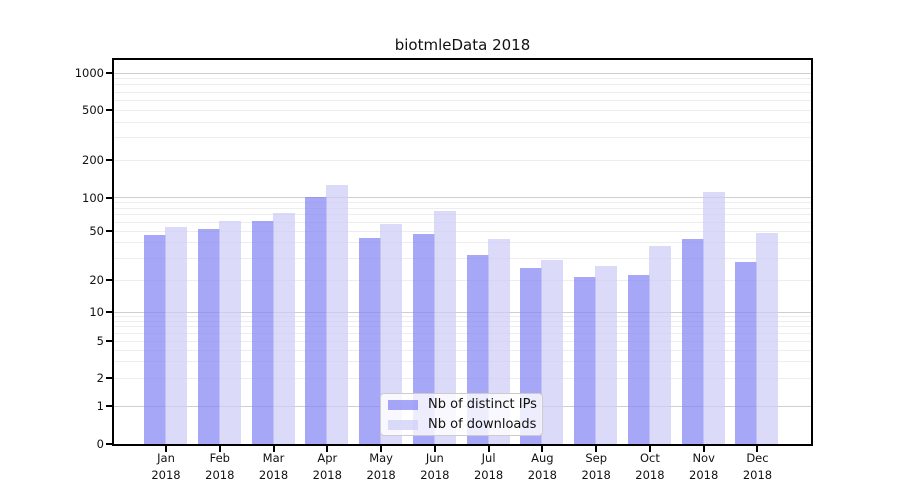 This screenshot has height=500, width=900. What do you see at coordinates (89, 73) in the screenshot?
I see `y-axis-tick-label: 1000` at bounding box center [89, 73].